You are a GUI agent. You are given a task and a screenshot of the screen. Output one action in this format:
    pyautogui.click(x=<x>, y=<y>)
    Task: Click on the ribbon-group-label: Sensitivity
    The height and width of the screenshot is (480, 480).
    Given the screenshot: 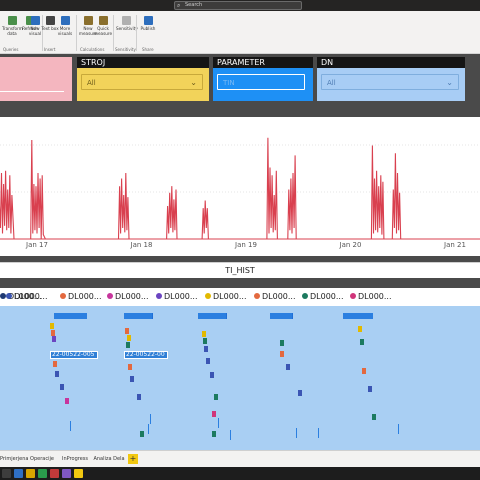 What is the action you would take?
    pyautogui.click(x=125, y=49)
    